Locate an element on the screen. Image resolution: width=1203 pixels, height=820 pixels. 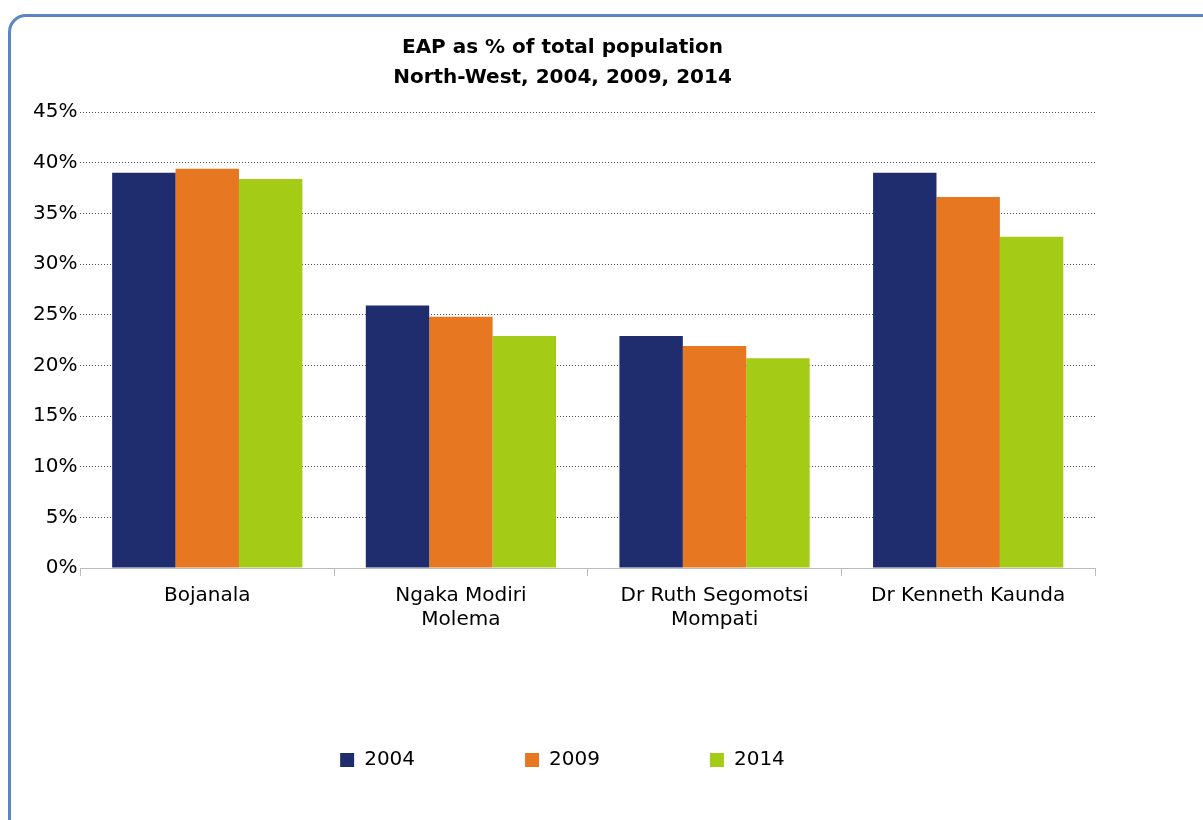
y-tick-label: 5% is located at coordinates (61, 515).